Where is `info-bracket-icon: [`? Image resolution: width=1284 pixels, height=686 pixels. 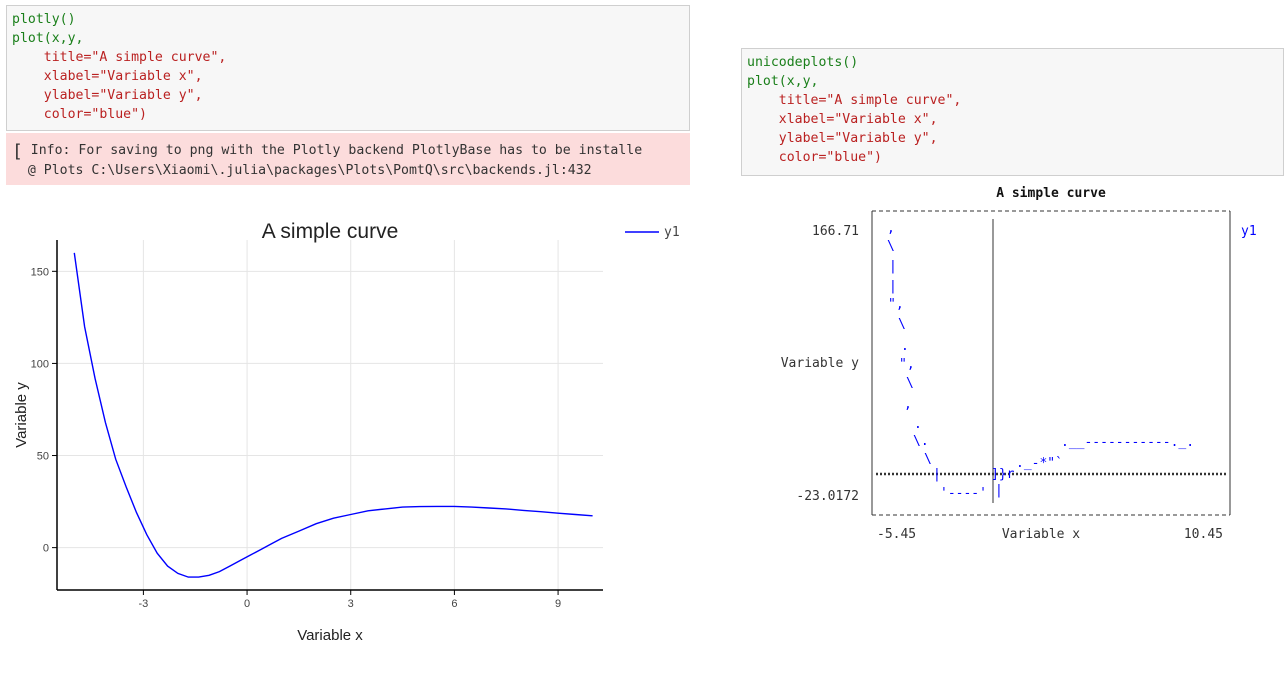
info-bracket-icon: [ is located at coordinates (17, 151).